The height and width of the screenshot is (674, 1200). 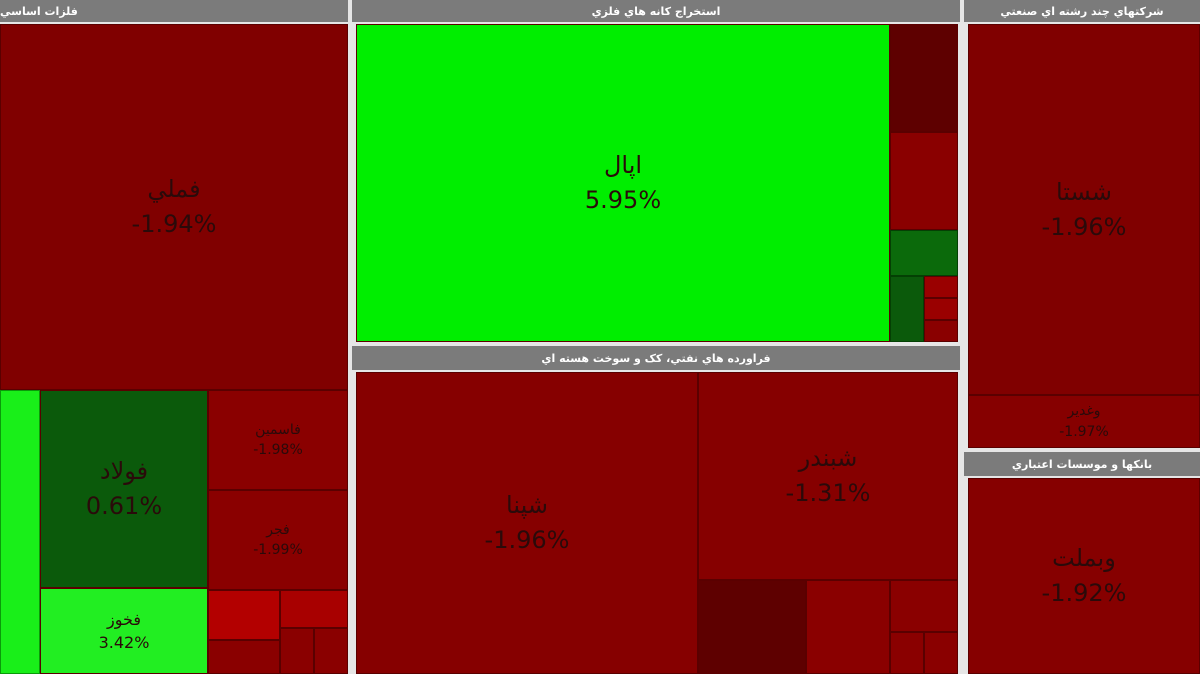 What do you see at coordinates (828, 493) in the screenshot?
I see `stock-change: -1.31%` at bounding box center [828, 493].